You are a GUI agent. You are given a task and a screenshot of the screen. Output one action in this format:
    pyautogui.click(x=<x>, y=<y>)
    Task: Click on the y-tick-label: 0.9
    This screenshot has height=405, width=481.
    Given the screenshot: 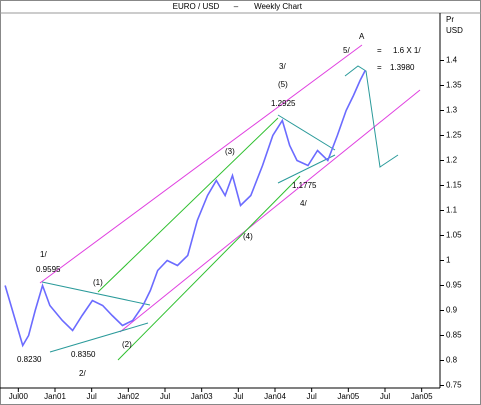 What is the action you would take?
    pyautogui.click(x=452, y=310)
    